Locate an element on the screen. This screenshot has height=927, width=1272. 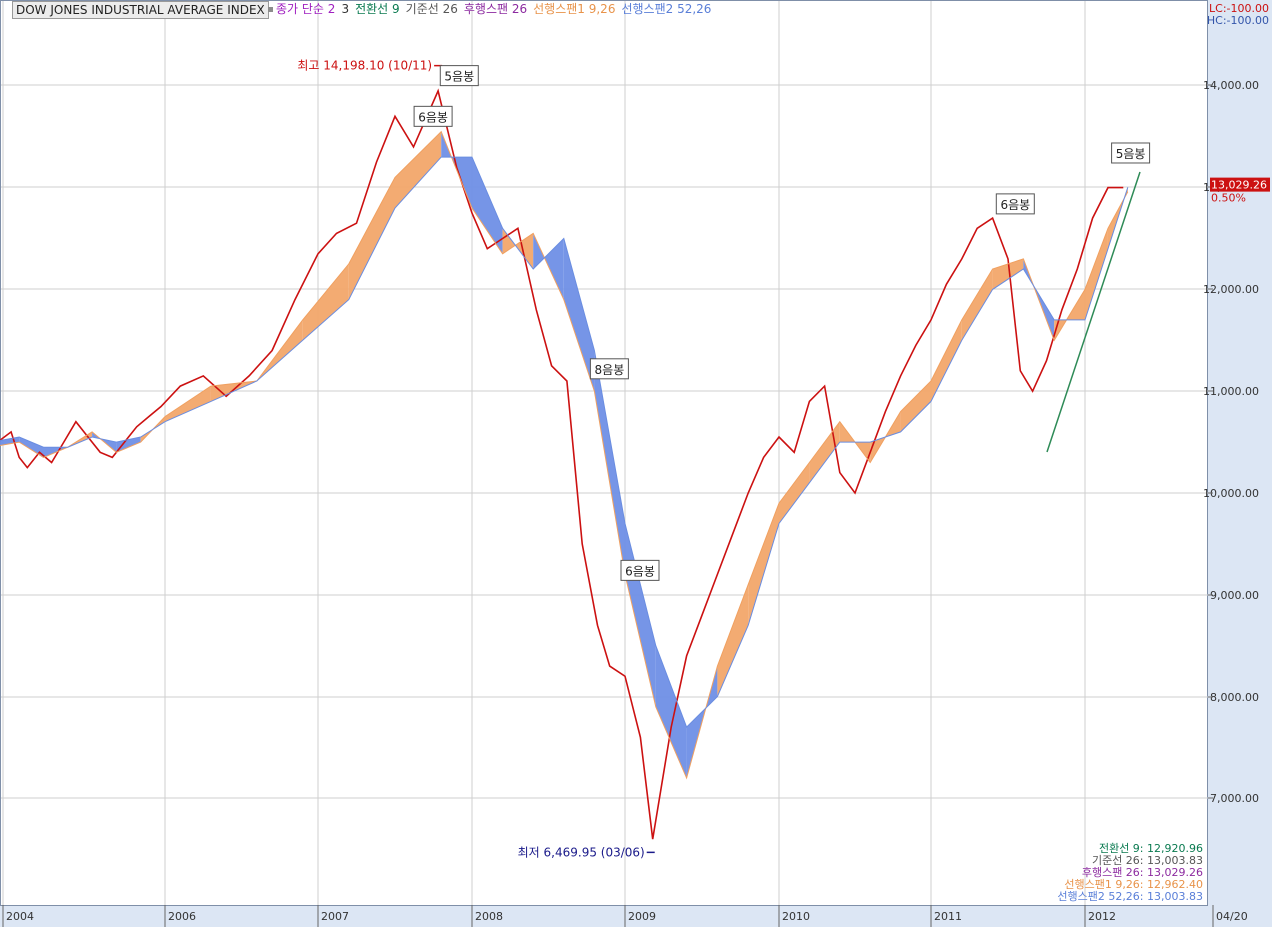
footer-value: 기준선 26: 13,003.83 is located at coordinates (1147, 860).